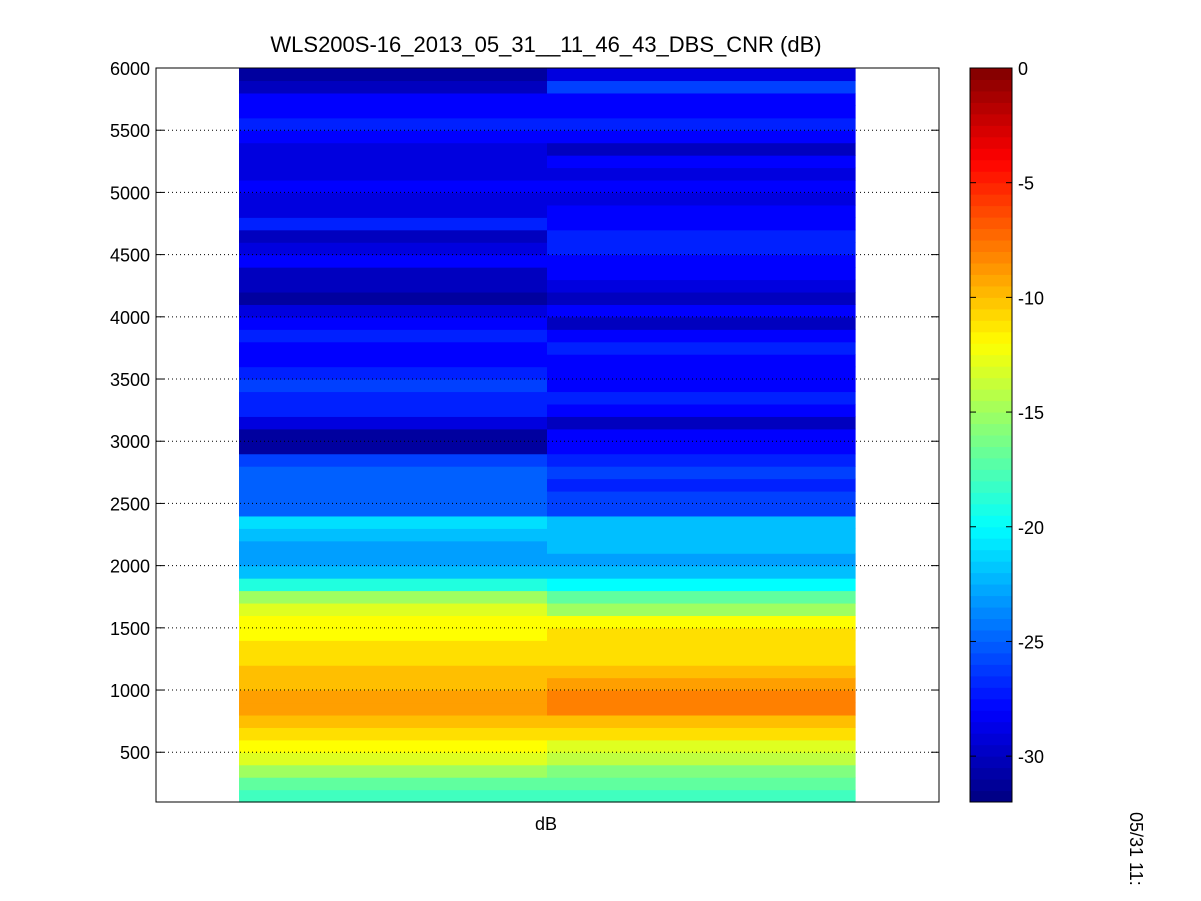  I want to click on y-tick-label: 4500, so click(130, 256).